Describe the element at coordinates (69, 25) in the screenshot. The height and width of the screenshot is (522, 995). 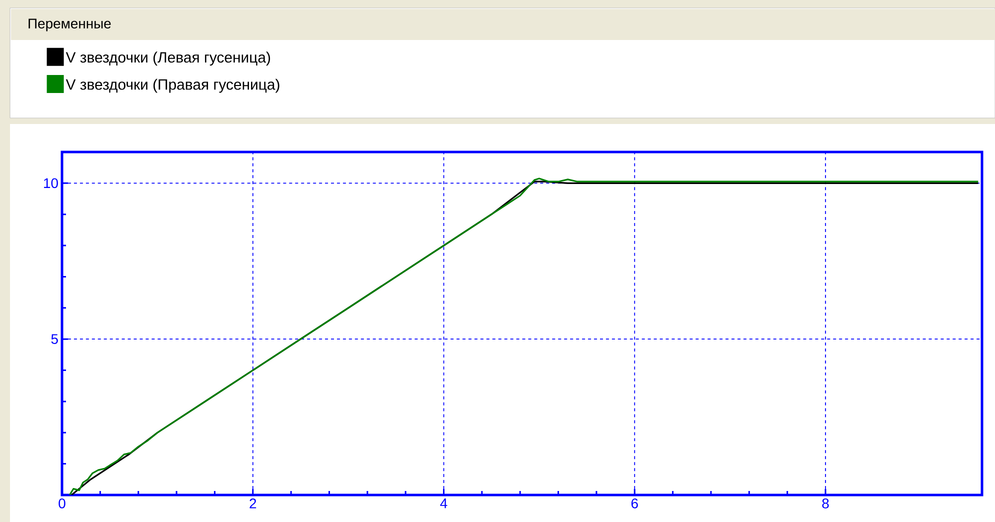
I see `legend-title: Переменные` at that location.